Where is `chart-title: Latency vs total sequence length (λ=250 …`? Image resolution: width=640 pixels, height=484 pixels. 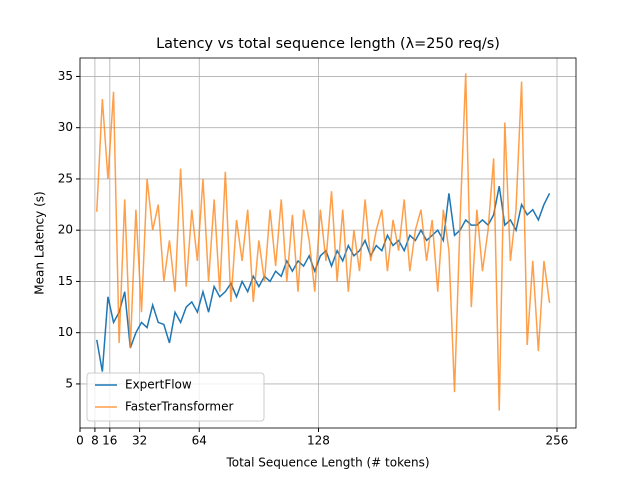 chart-title: Latency vs total sequence length (λ=250 … is located at coordinates (328, 44).